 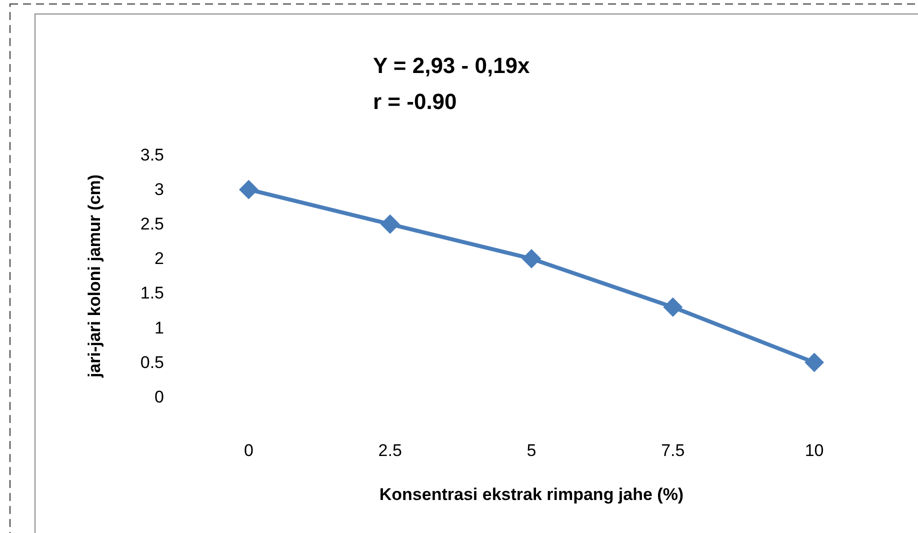 I want to click on x-tick-label: 7.5, so click(x=673, y=450).